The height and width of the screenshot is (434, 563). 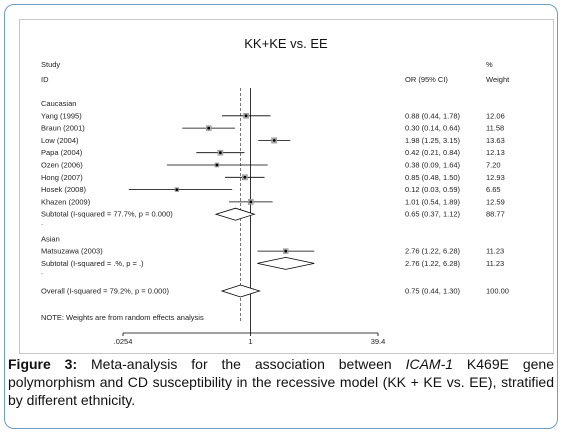 I want to click on subtotal-label: Subtotal (I-squared = 77.7%, p = 0.000), so click(x=107, y=214).